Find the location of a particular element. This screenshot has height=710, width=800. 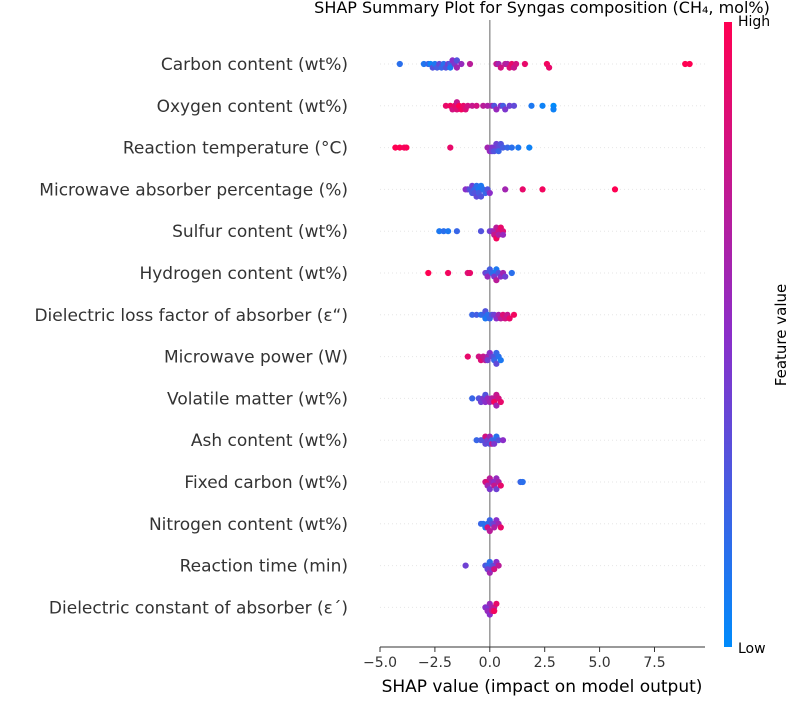

x-tick-label: 5.0 is located at coordinates (599, 663).